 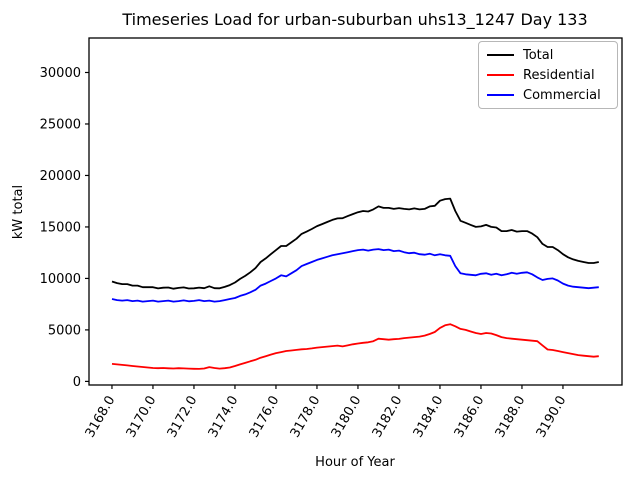 What do you see at coordinates (500, 95) in the screenshot?
I see `commercial-line-swatch` at bounding box center [500, 95].